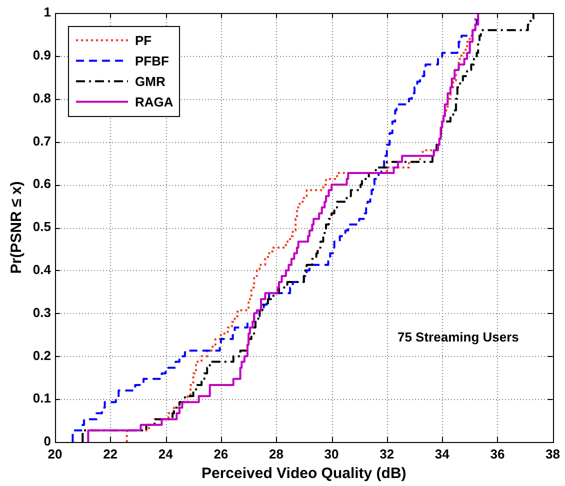 The width and height of the screenshot is (565, 486). I want to click on y-tick-label: 0.7, so click(41, 140).